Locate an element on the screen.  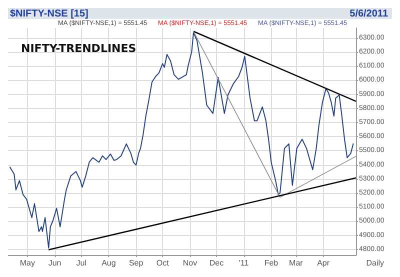
text: Daily is located at coordinates (375, 263).